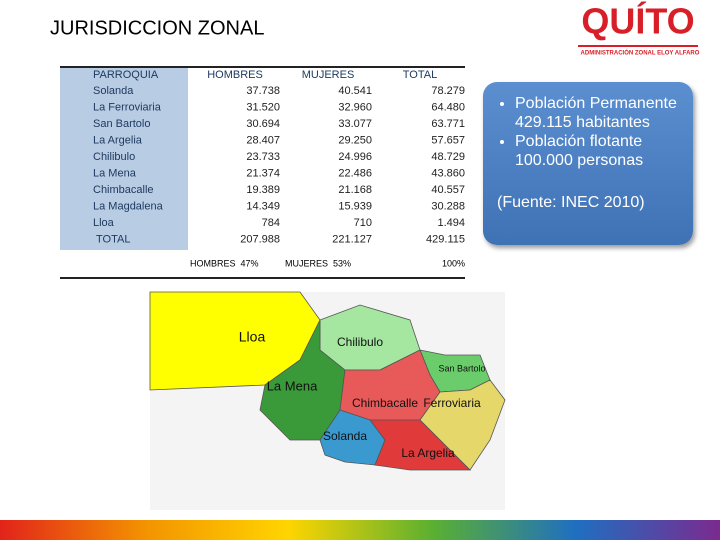  I want to click on table-cell: 28.407, so click(263, 140).